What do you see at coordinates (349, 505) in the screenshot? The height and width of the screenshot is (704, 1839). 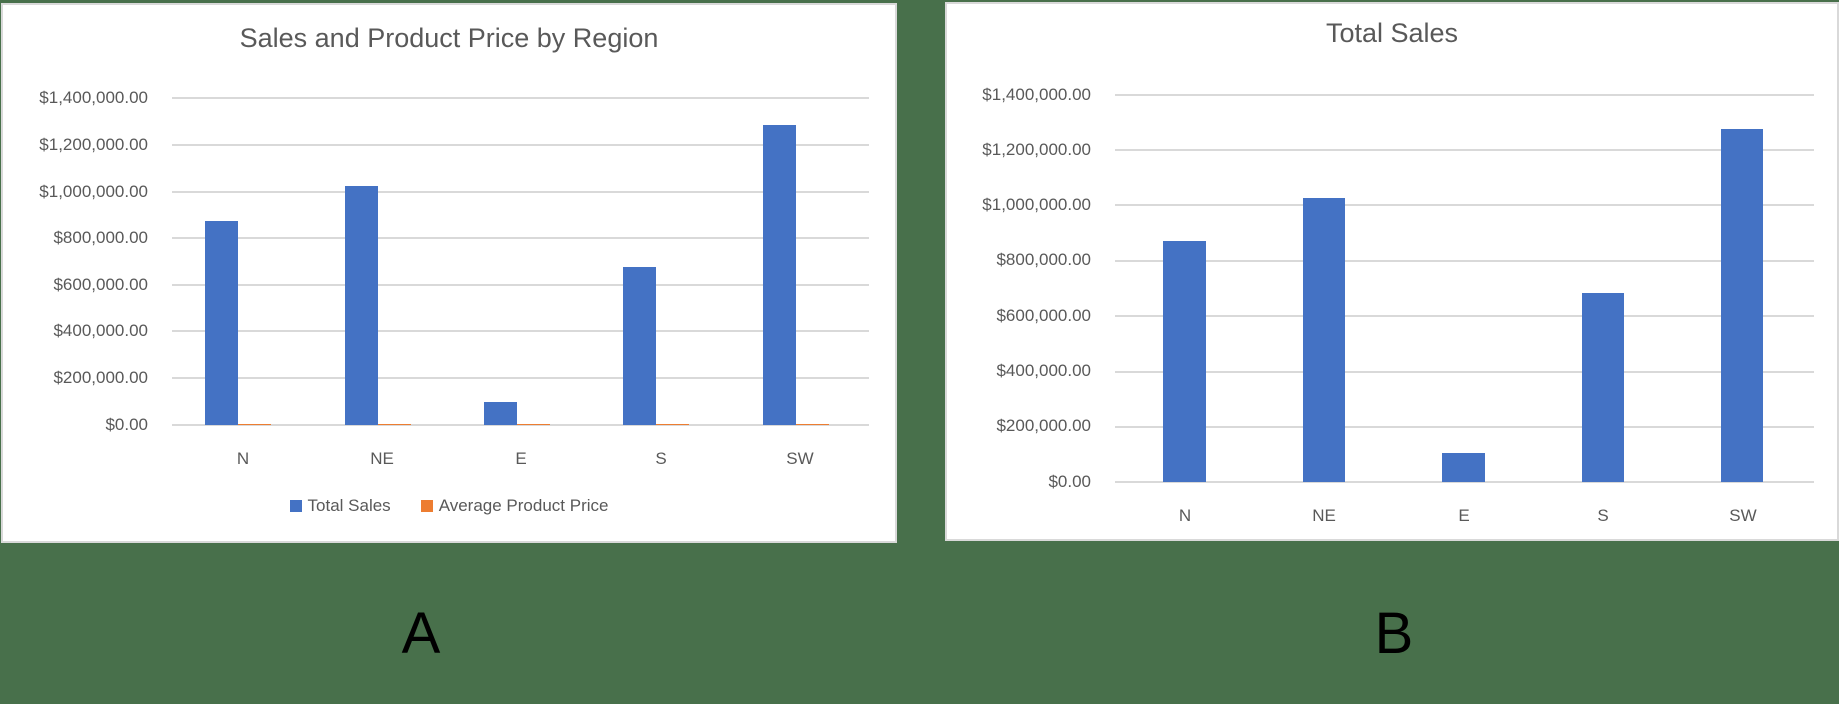 I see `legend-label: Total Sales` at bounding box center [349, 505].